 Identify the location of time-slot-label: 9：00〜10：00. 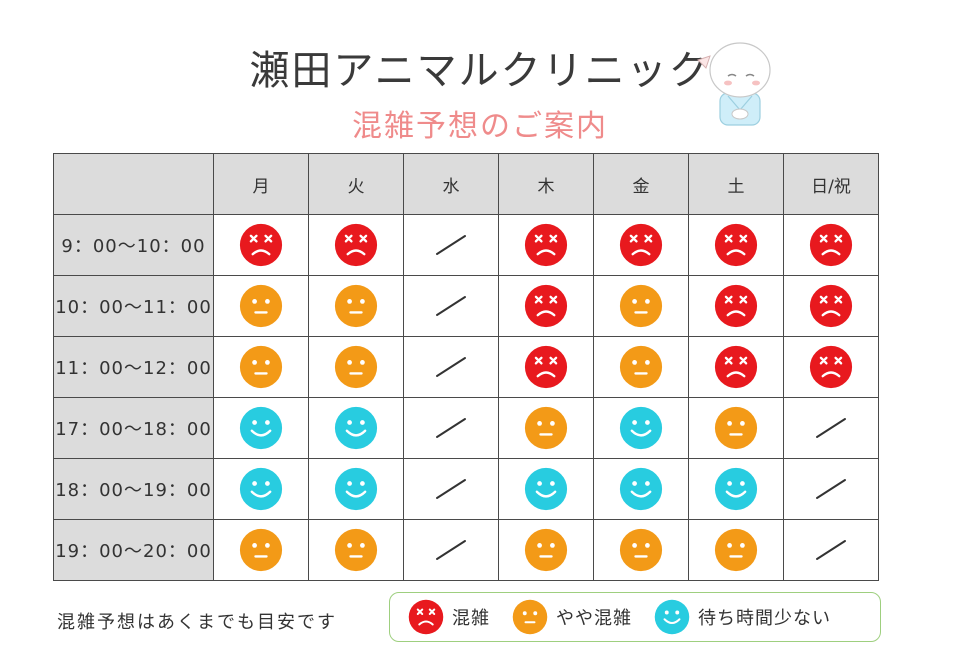
(133, 245).